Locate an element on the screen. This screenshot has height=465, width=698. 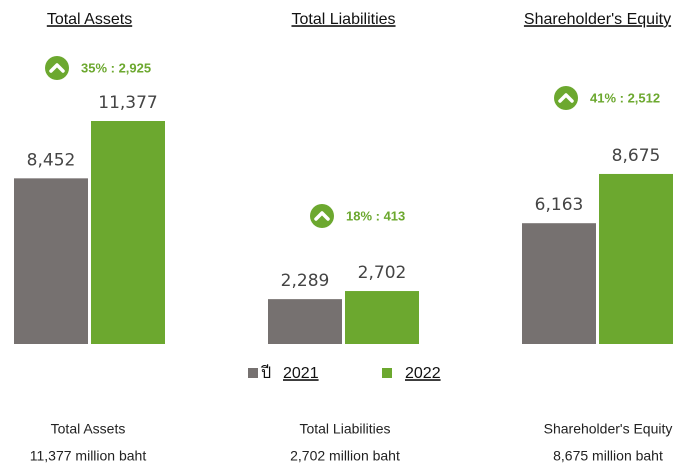
value-label: 8,452 is located at coordinates (51, 160).